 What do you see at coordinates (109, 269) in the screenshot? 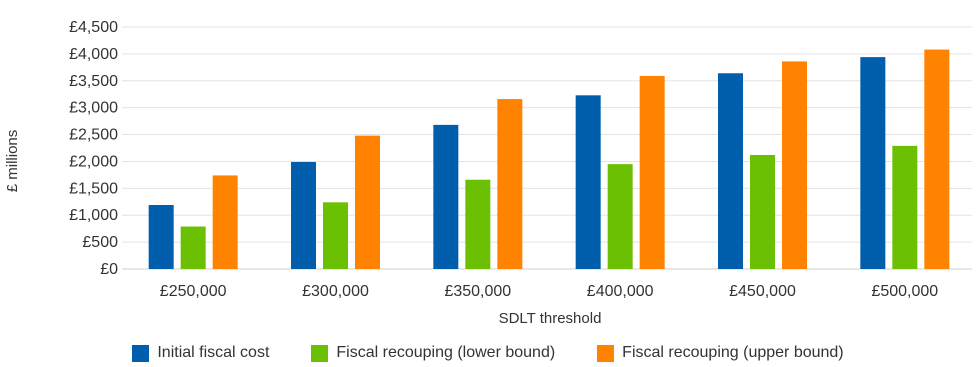
I see `y-tick-label: £0` at bounding box center [109, 269].